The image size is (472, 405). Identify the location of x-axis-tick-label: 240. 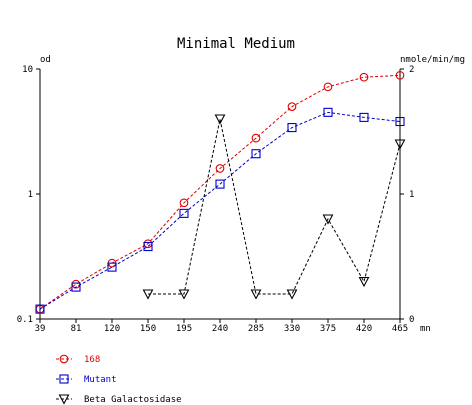
(220, 329).